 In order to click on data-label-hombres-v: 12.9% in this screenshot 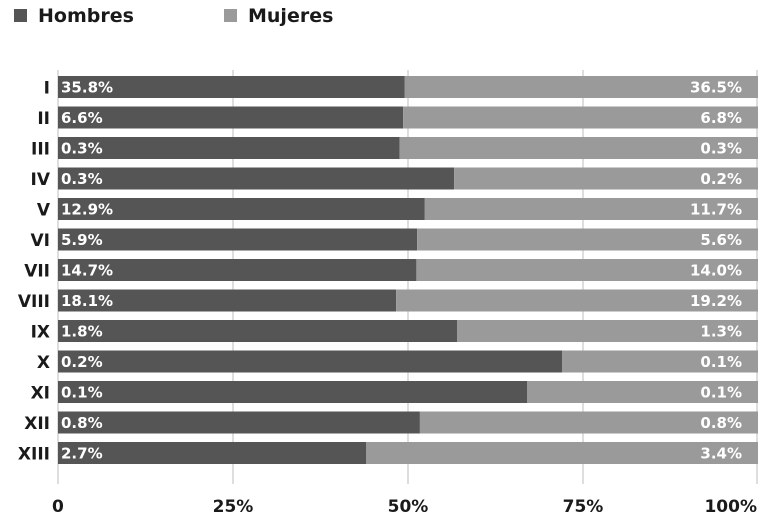, I will do `click(87, 210)`.